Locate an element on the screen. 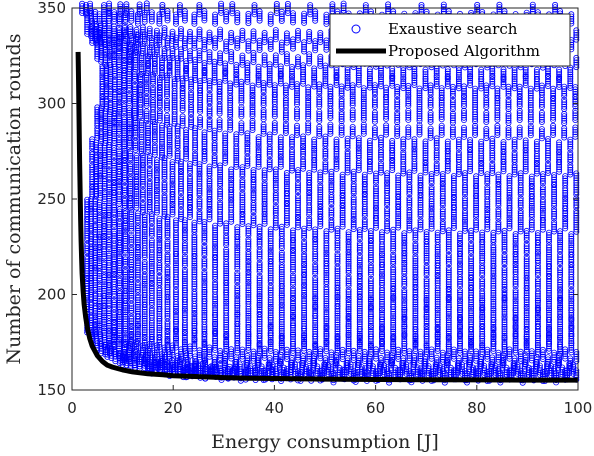 Image resolution: width=594 pixels, height=456 pixels. x-axis-label: Energy consumption [J] is located at coordinates (325, 442).